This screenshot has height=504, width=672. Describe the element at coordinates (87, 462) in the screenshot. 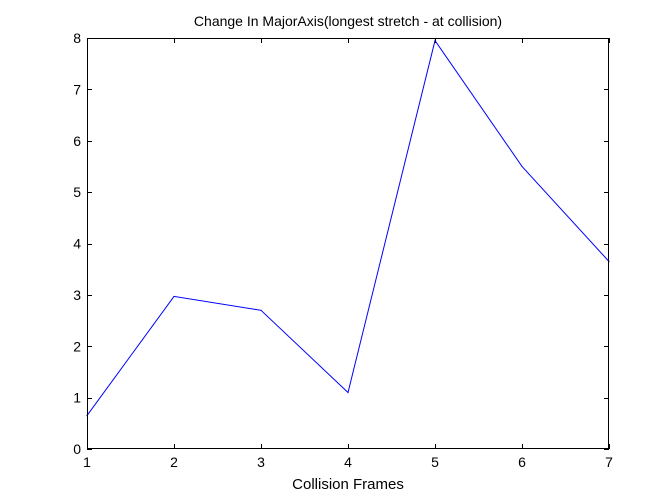

I see `x-tick-label: 1` at that location.